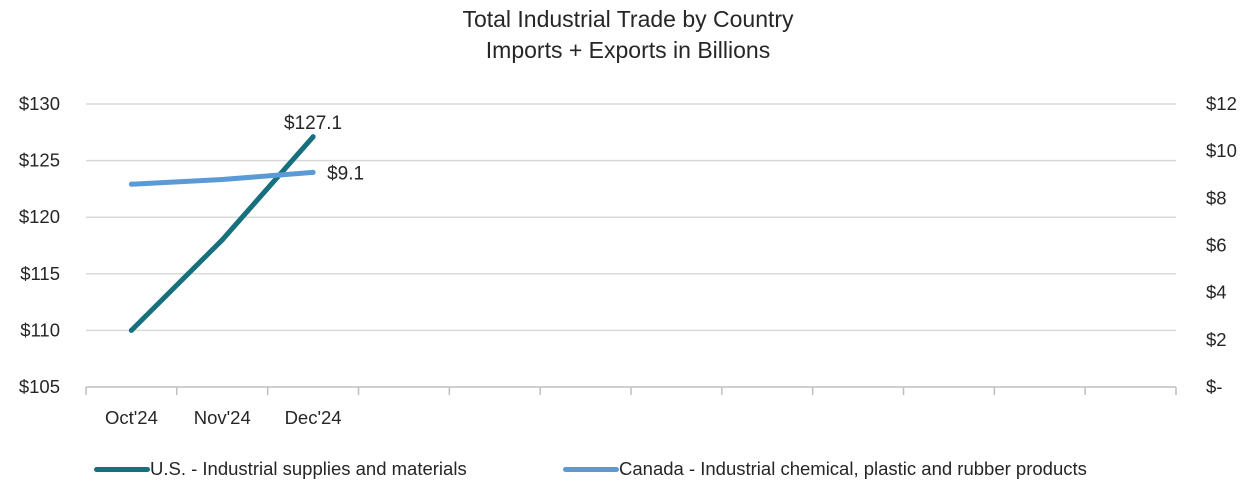 Image resolution: width=1256 pixels, height=485 pixels. I want to click on data-label-us: $127.1, so click(313, 123).